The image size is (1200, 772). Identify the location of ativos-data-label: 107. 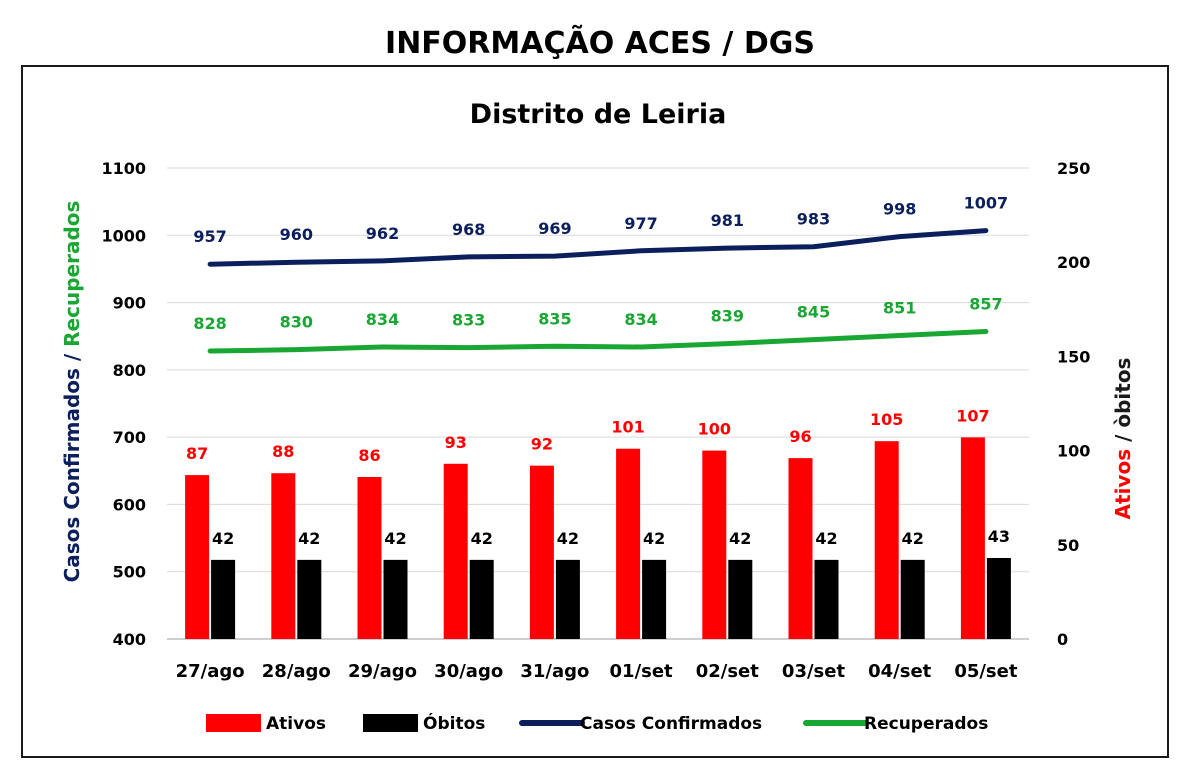
(972, 415).